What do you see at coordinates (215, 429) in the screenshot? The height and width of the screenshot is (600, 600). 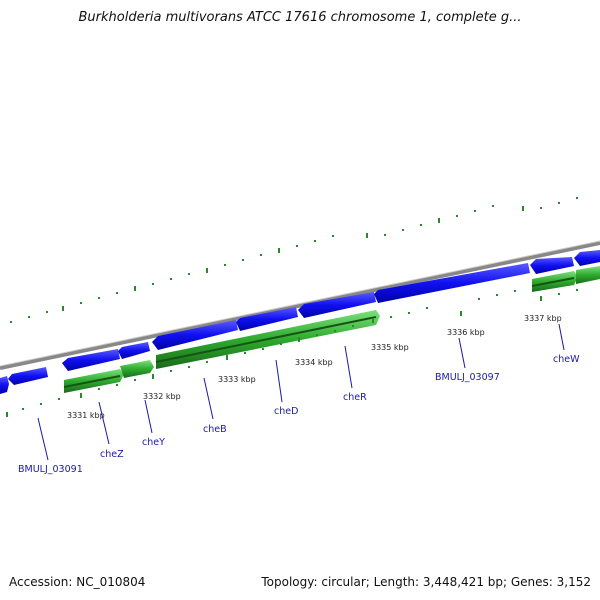 I see `gene-label-cheb: cheB` at bounding box center [215, 429].